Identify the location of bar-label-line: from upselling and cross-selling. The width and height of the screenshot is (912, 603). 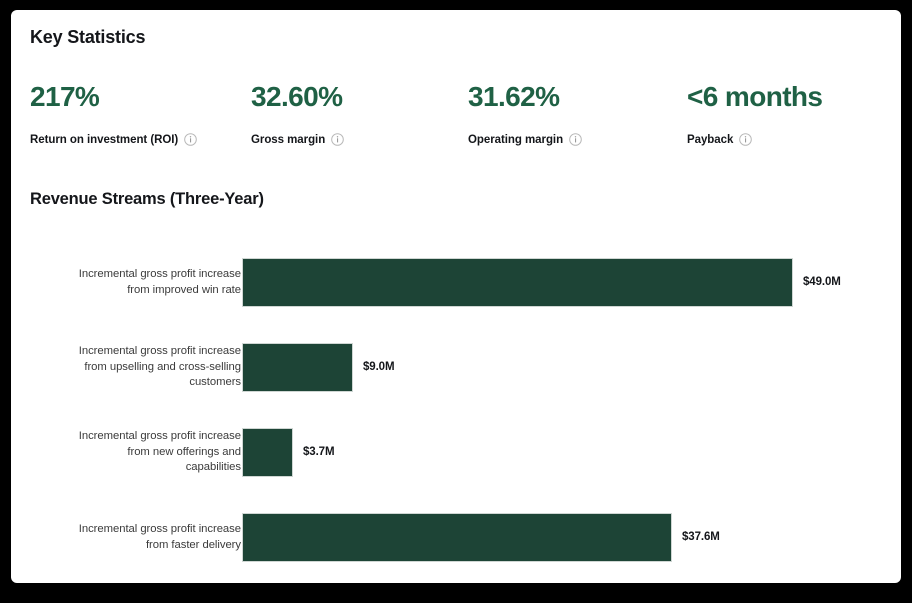
(162, 366).